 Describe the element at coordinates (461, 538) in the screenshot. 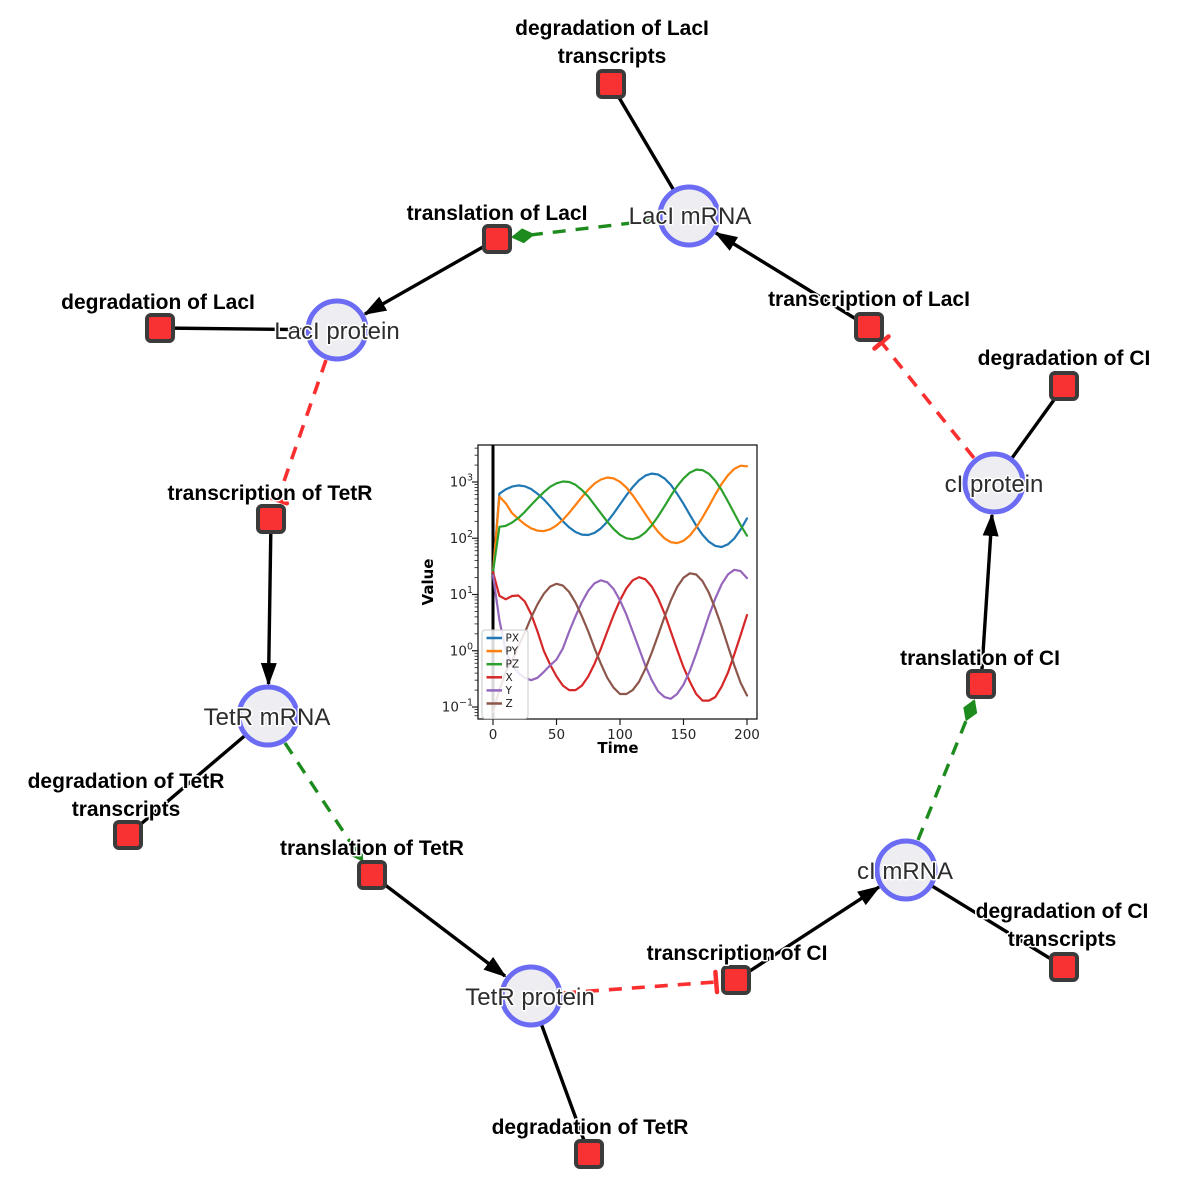

I see `y-tick-label: 10²` at that location.